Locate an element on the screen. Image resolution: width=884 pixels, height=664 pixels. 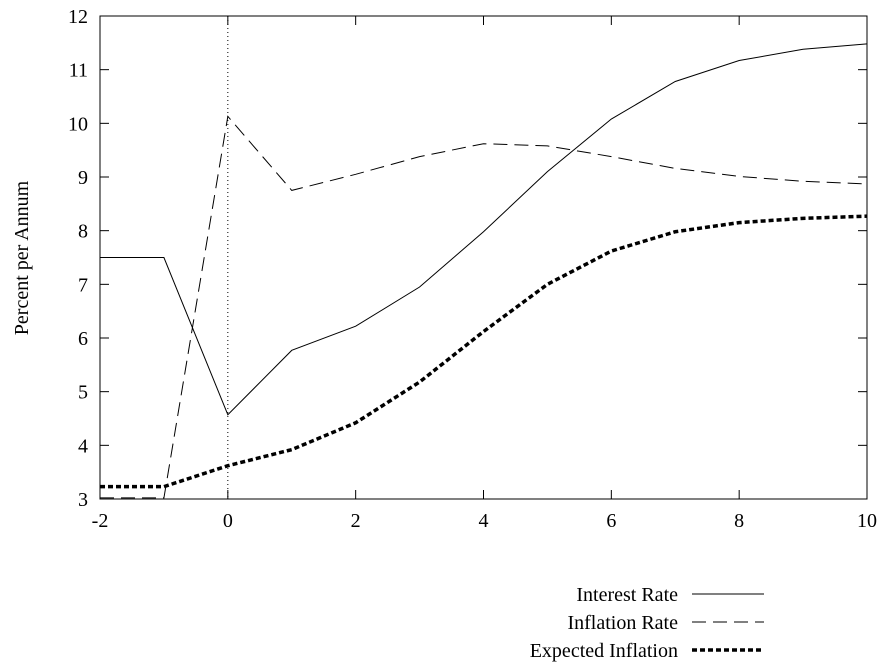
y-tick-label: 11 is located at coordinates (78, 71).